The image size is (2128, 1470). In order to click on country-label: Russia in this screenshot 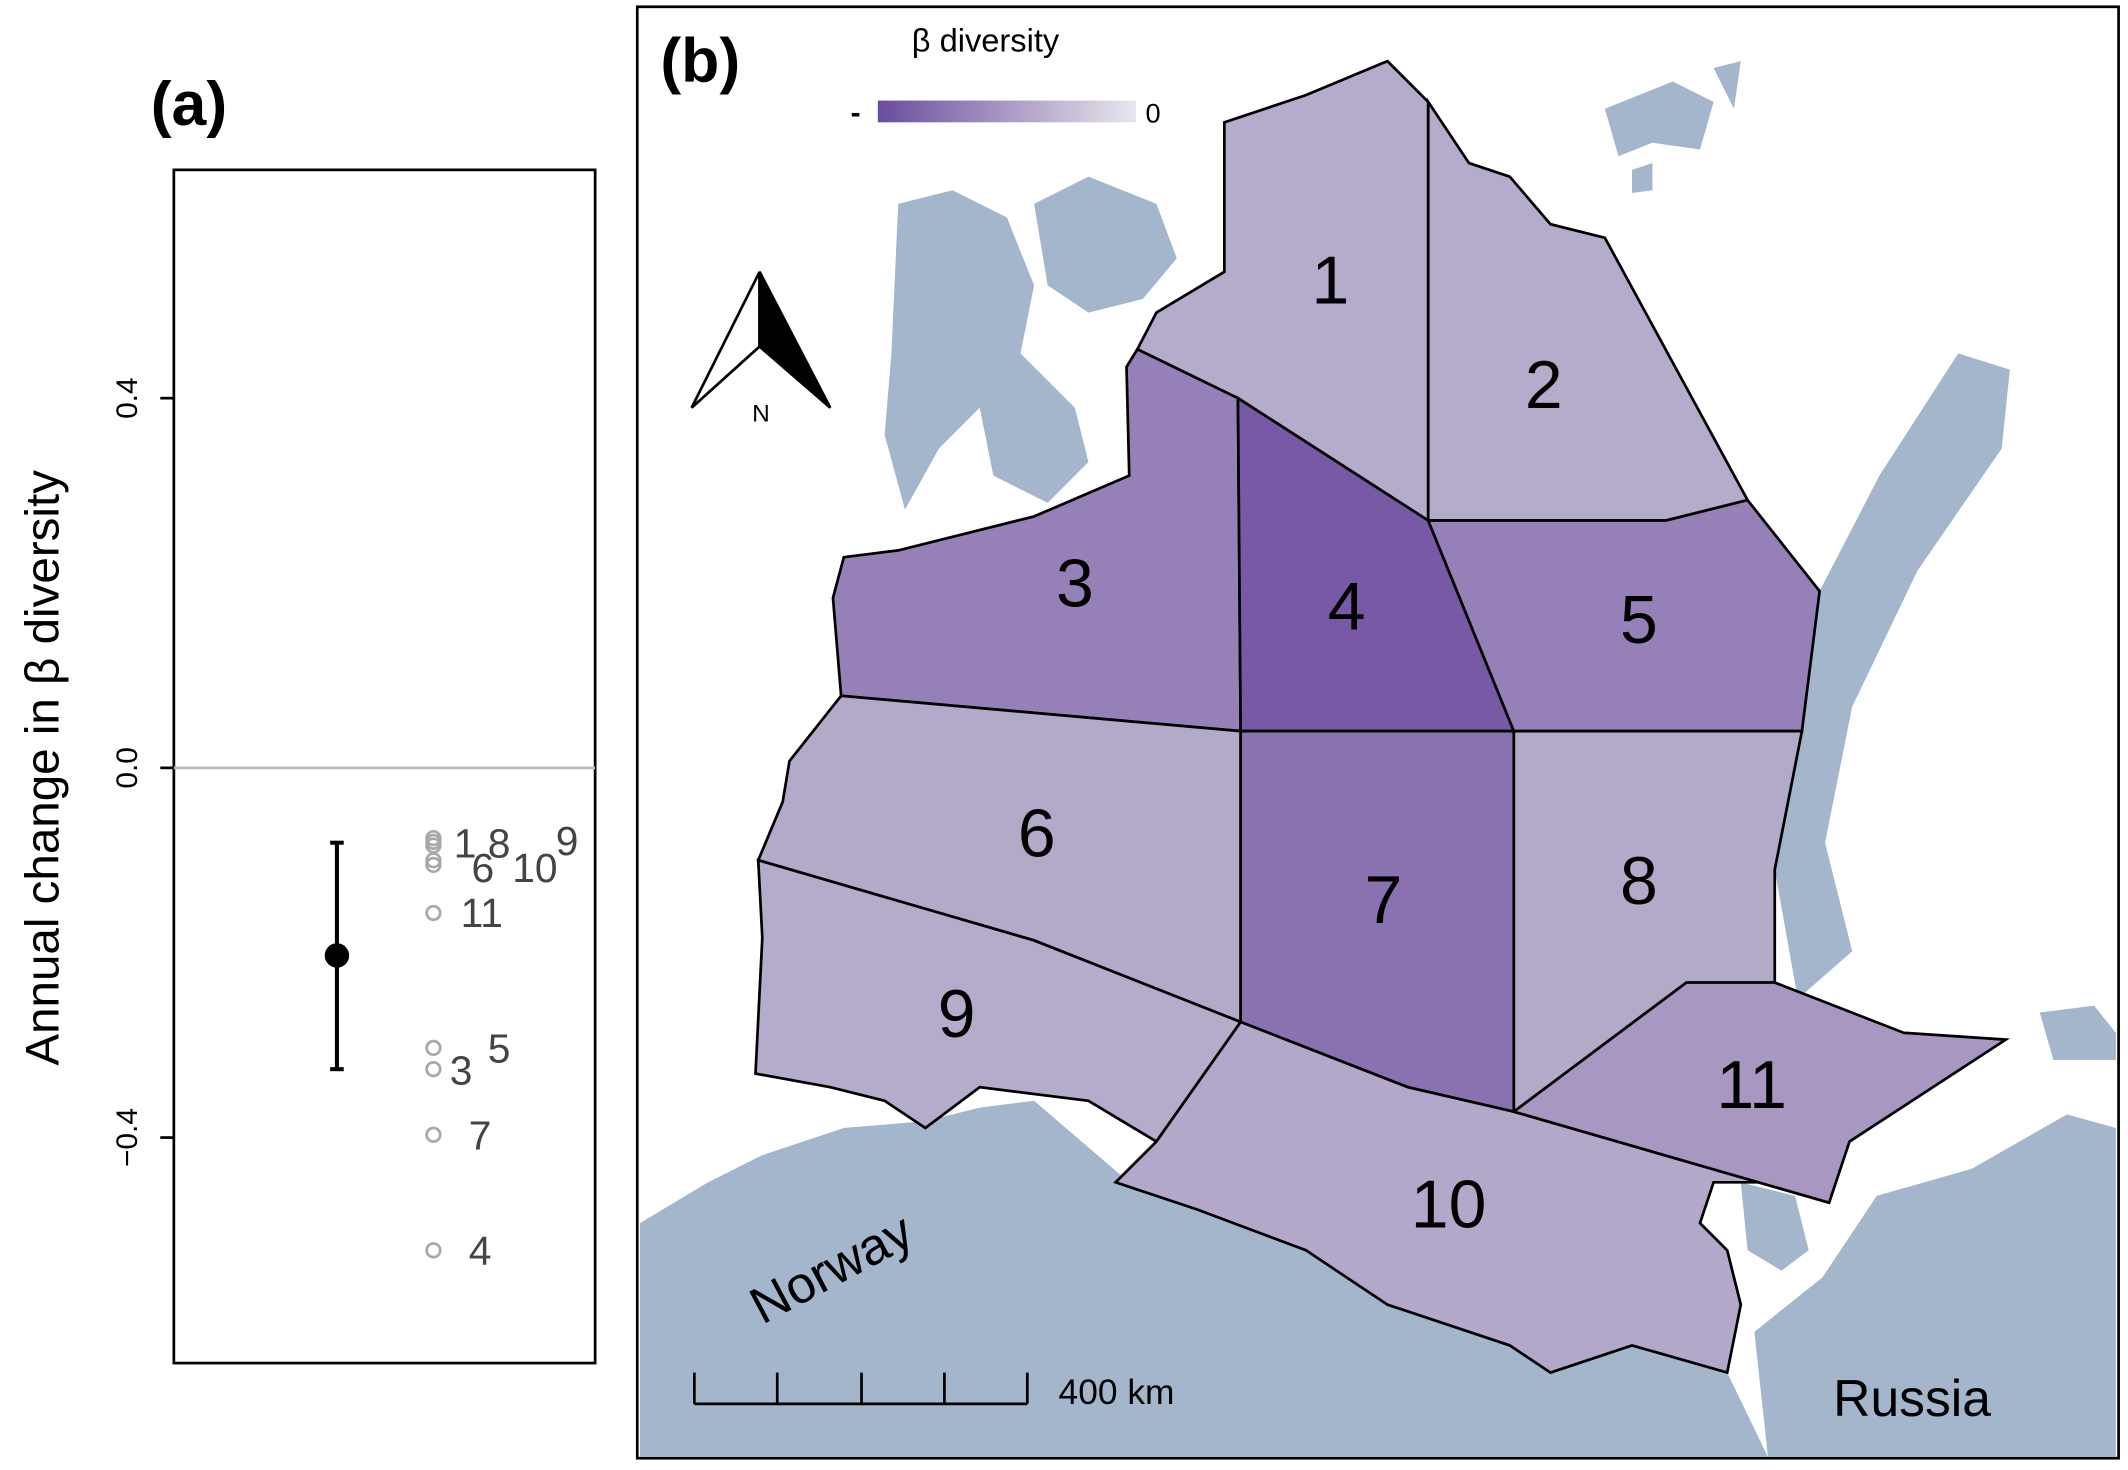, I will do `click(1912, 1398)`.